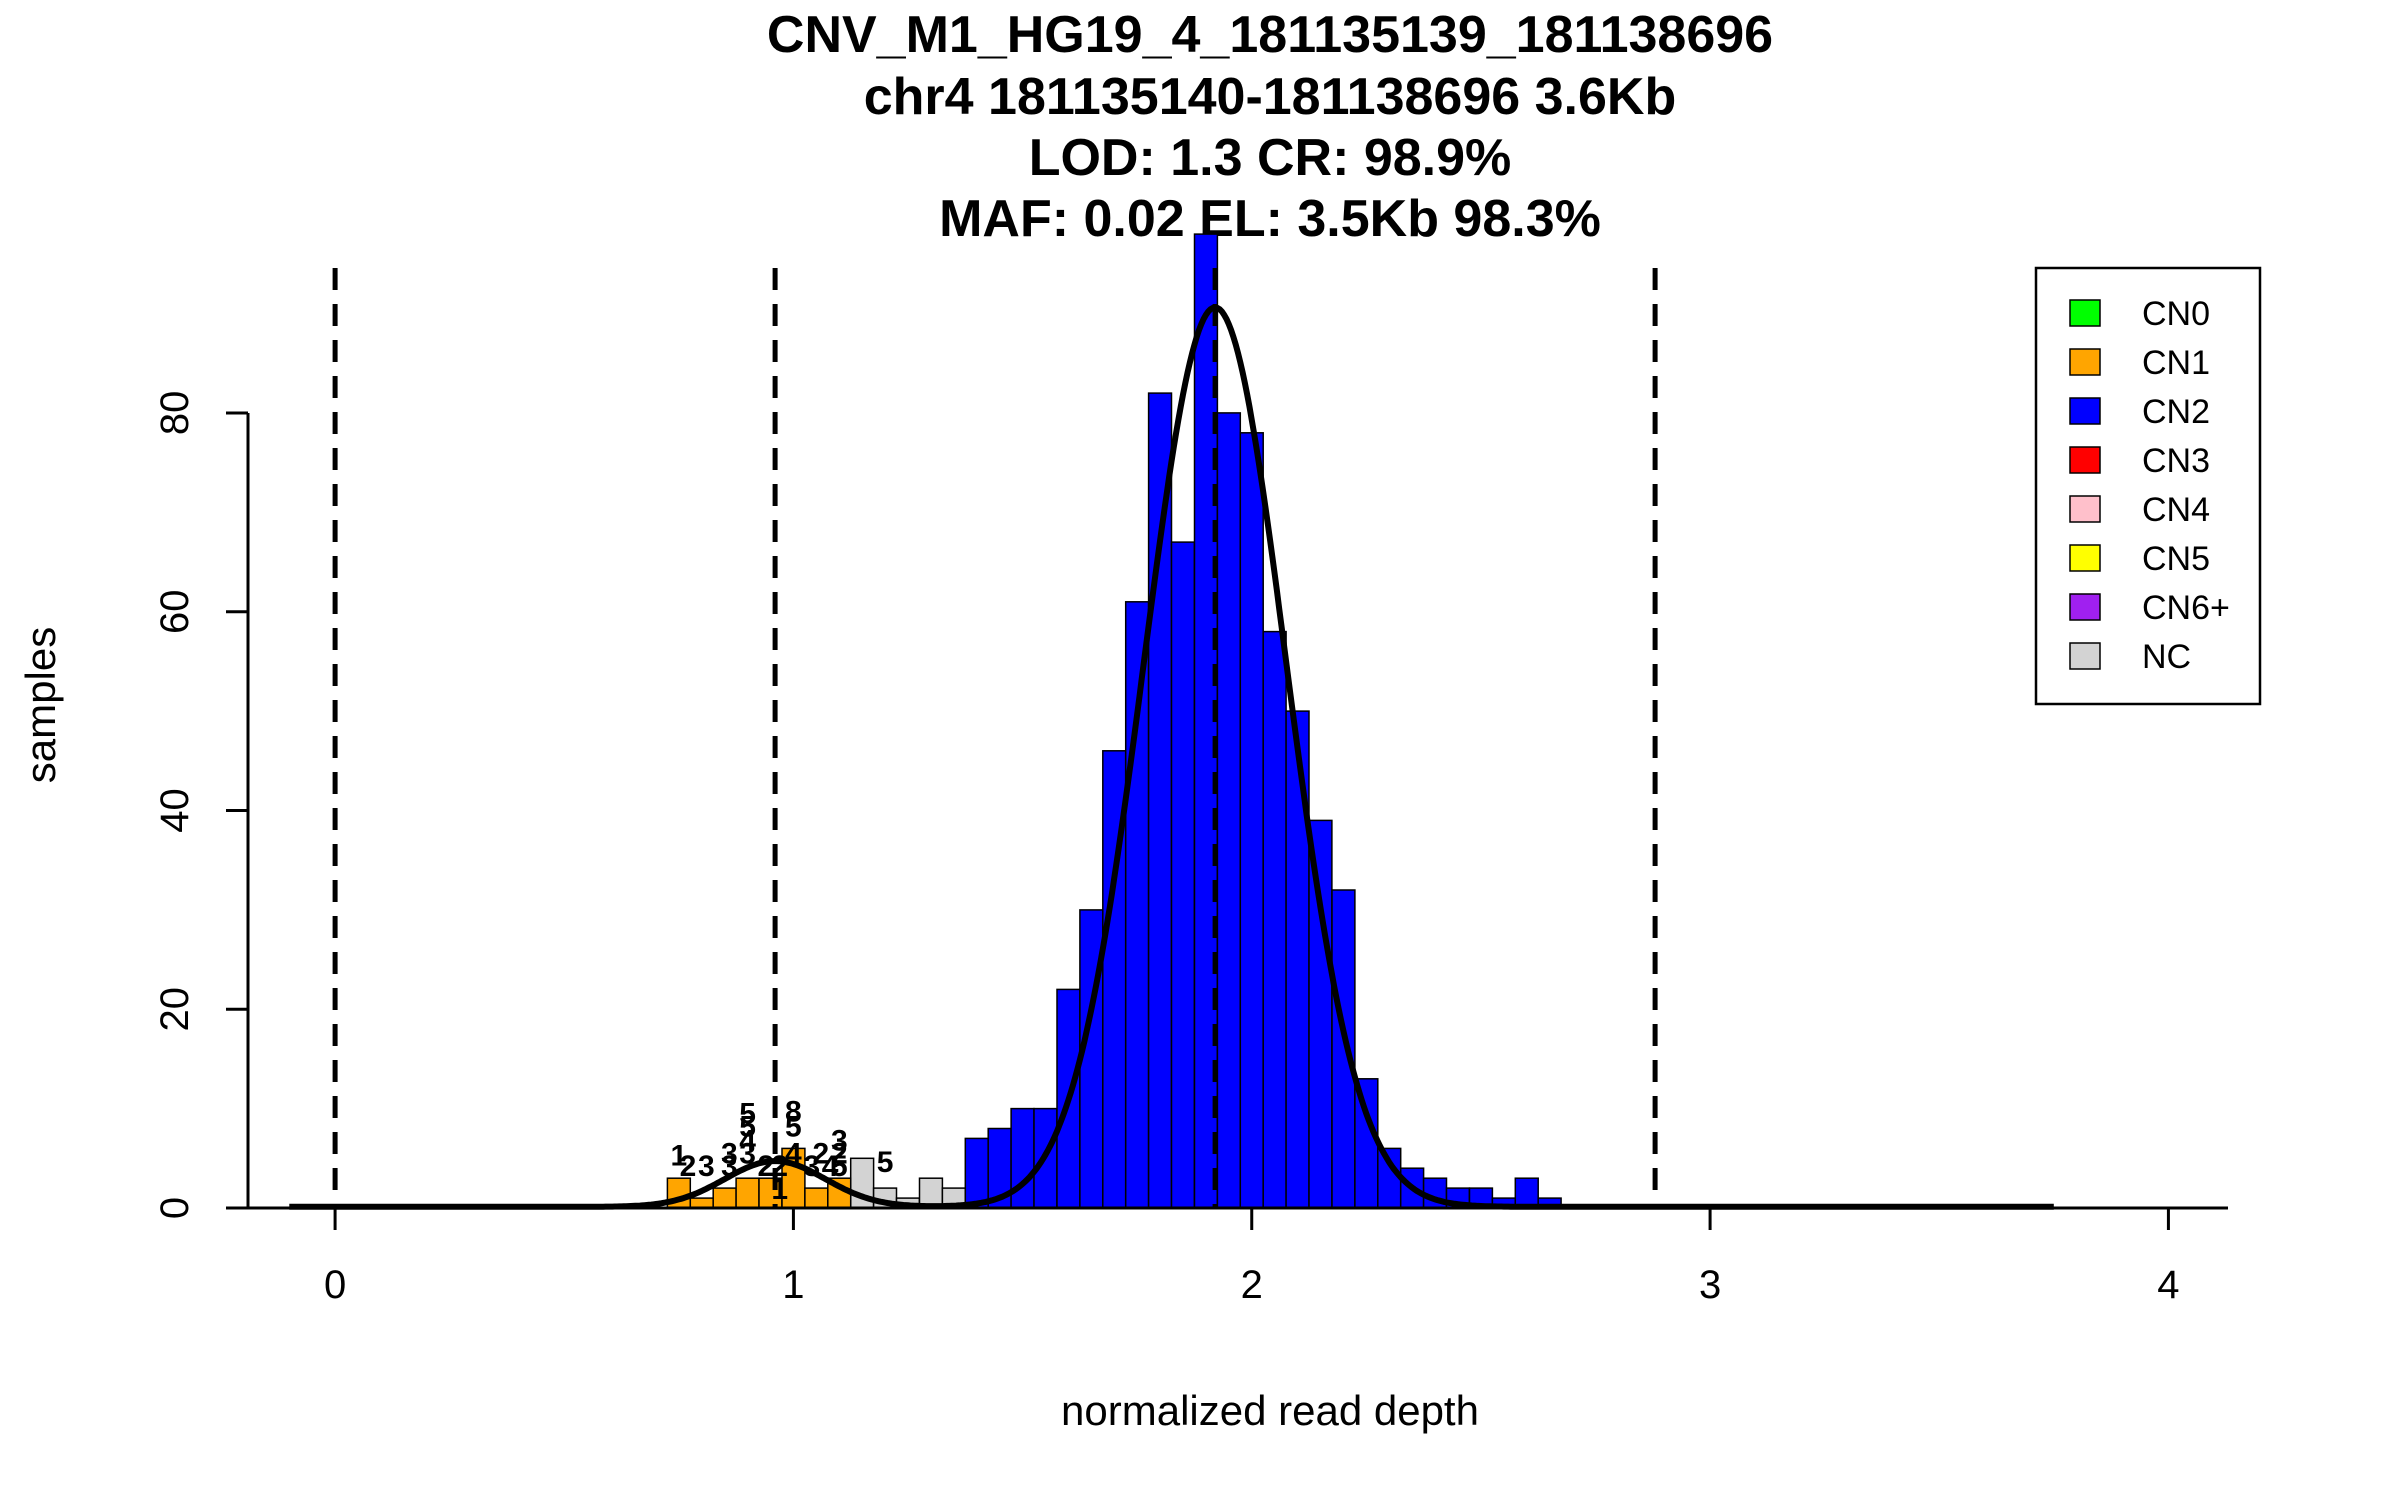 Image resolution: width=2400 pixels, height=1500 pixels. Describe the element at coordinates (1252, 1257) in the screenshot. I see `x-axis-ticks: 0 1 2 3 4` at that location.